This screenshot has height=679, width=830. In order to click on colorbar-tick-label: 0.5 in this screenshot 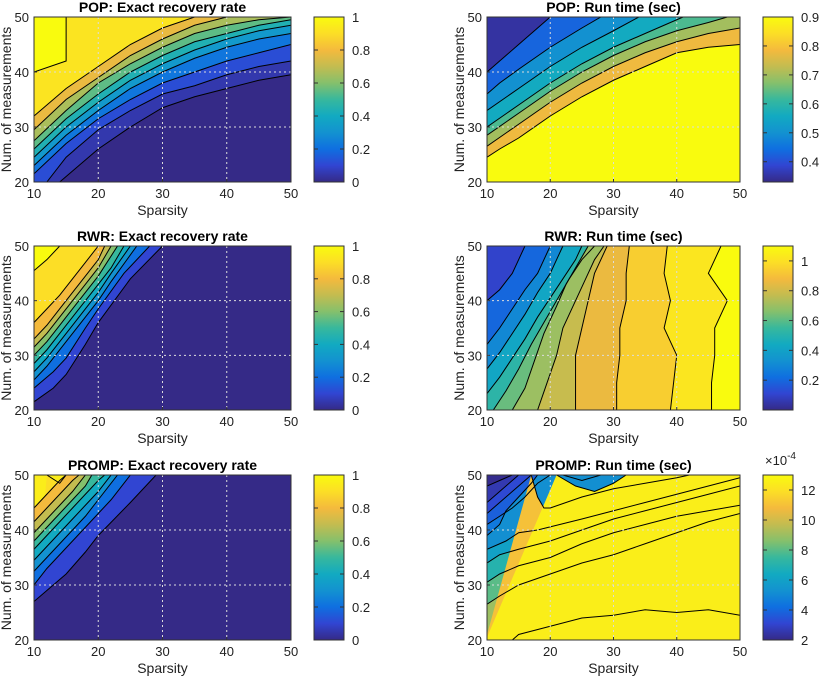, I will do `click(810, 133)`.